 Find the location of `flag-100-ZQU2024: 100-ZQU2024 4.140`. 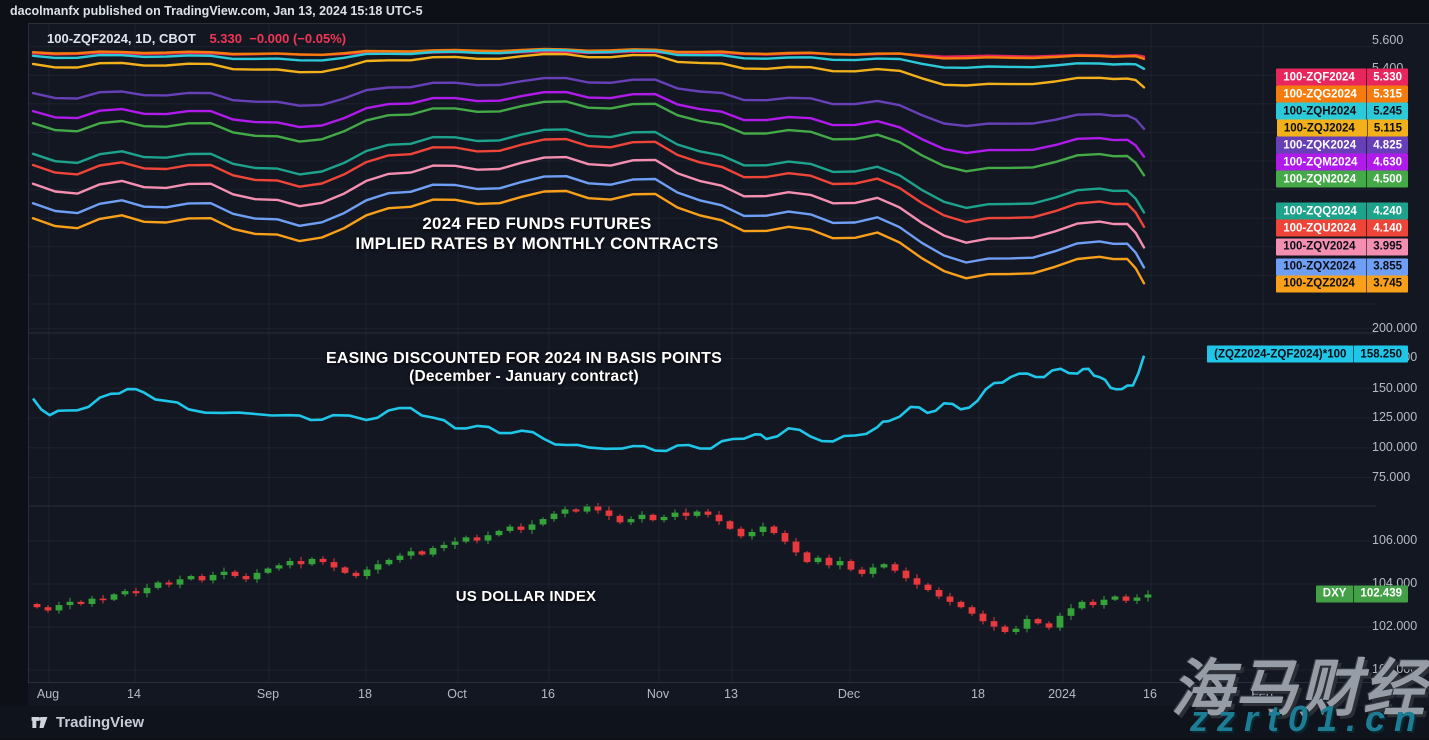

flag-100-ZQU2024: 100-ZQU2024 4.140 is located at coordinates (1342, 228).